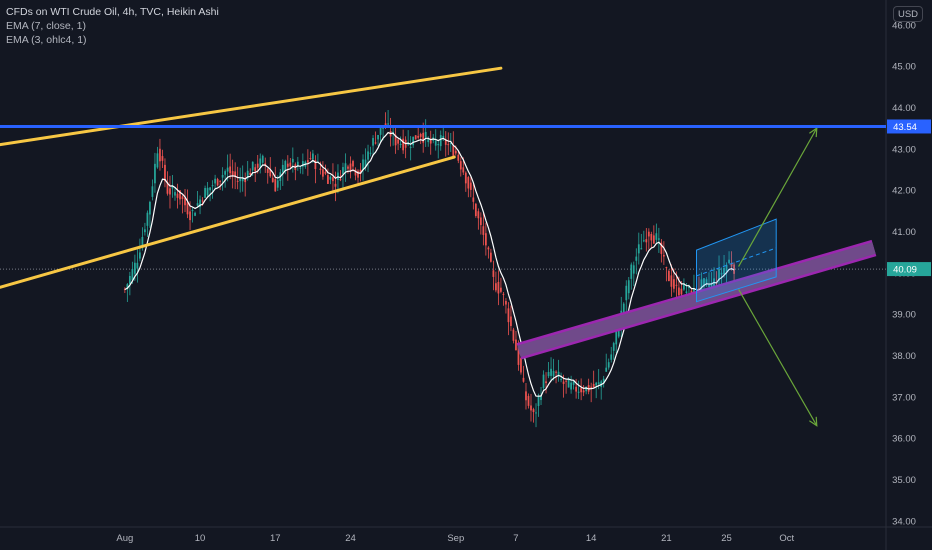  Describe the element at coordinates (46, 26) in the screenshot. I see `legend-ema-7: EMA (7, close, 1)` at that location.